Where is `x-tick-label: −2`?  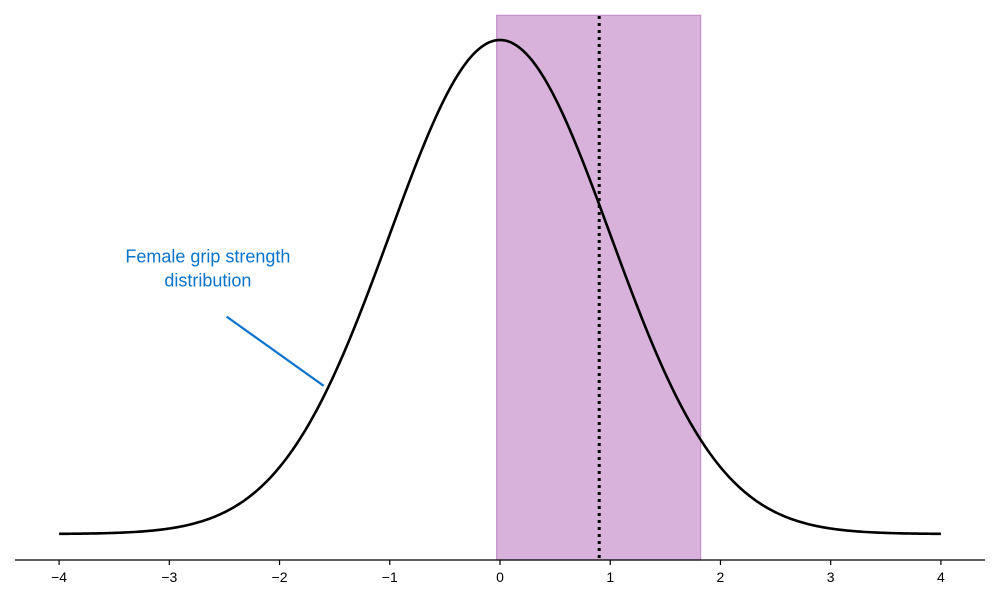
x-tick-label: −2 is located at coordinates (280, 577).